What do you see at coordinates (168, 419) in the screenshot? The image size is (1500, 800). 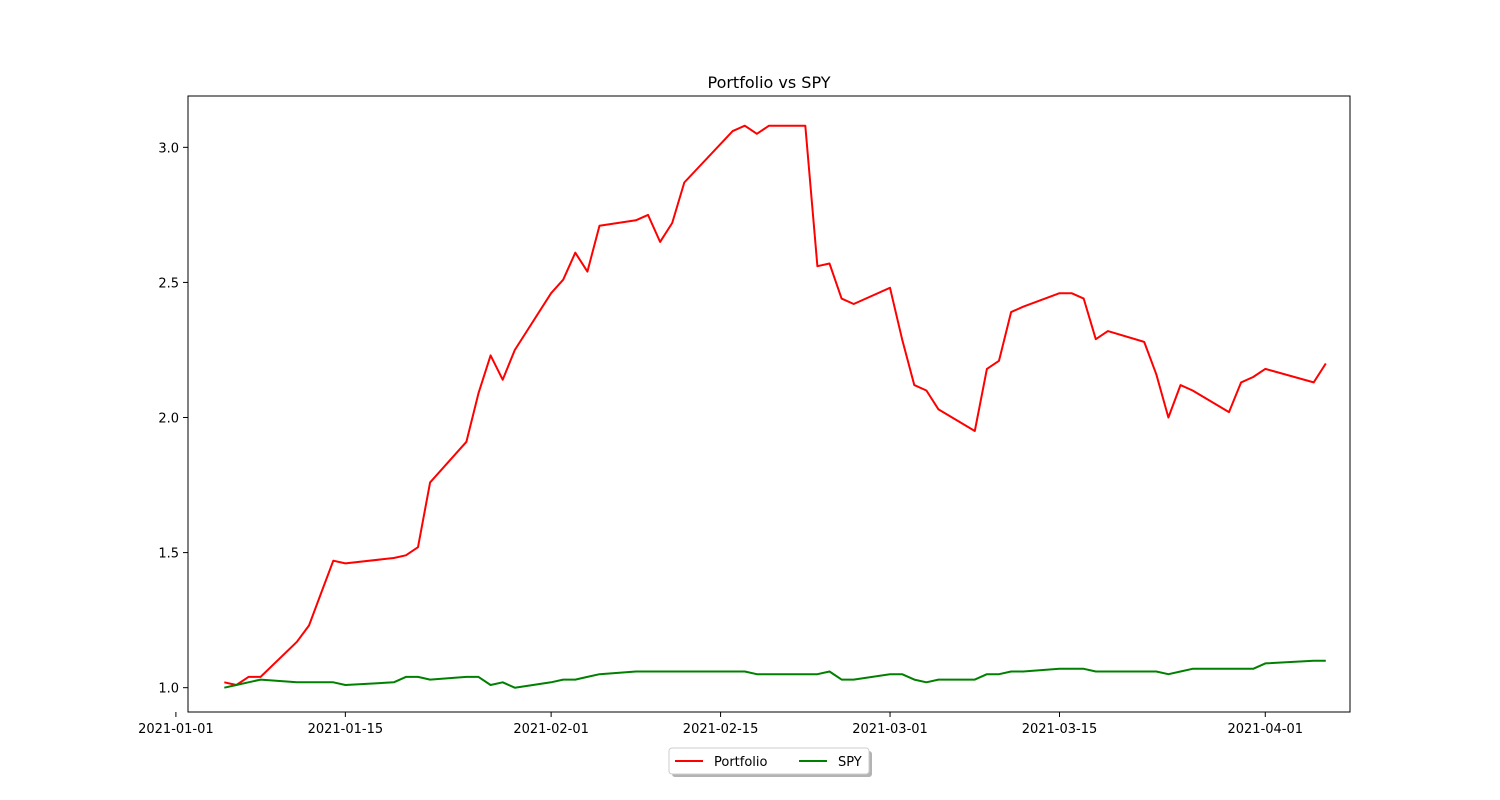 I see `y-tick-label: 2.0` at bounding box center [168, 419].